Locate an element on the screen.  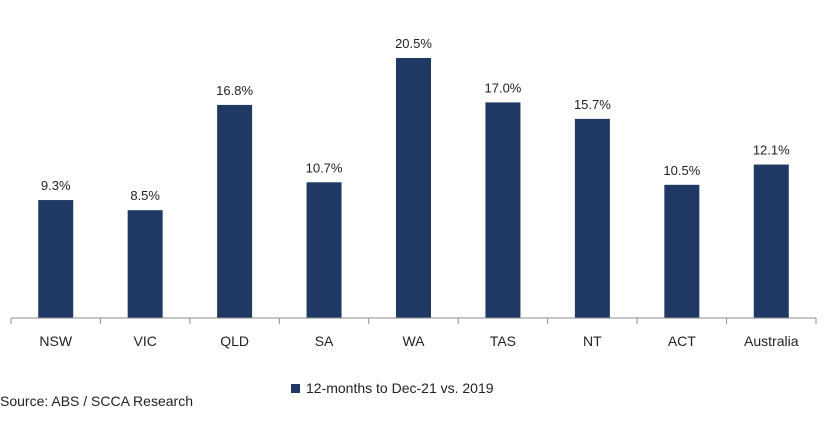
category-labels-group: NSW VIC QLD SA WA TAS NT ACT Australia is located at coordinates (418, 341).